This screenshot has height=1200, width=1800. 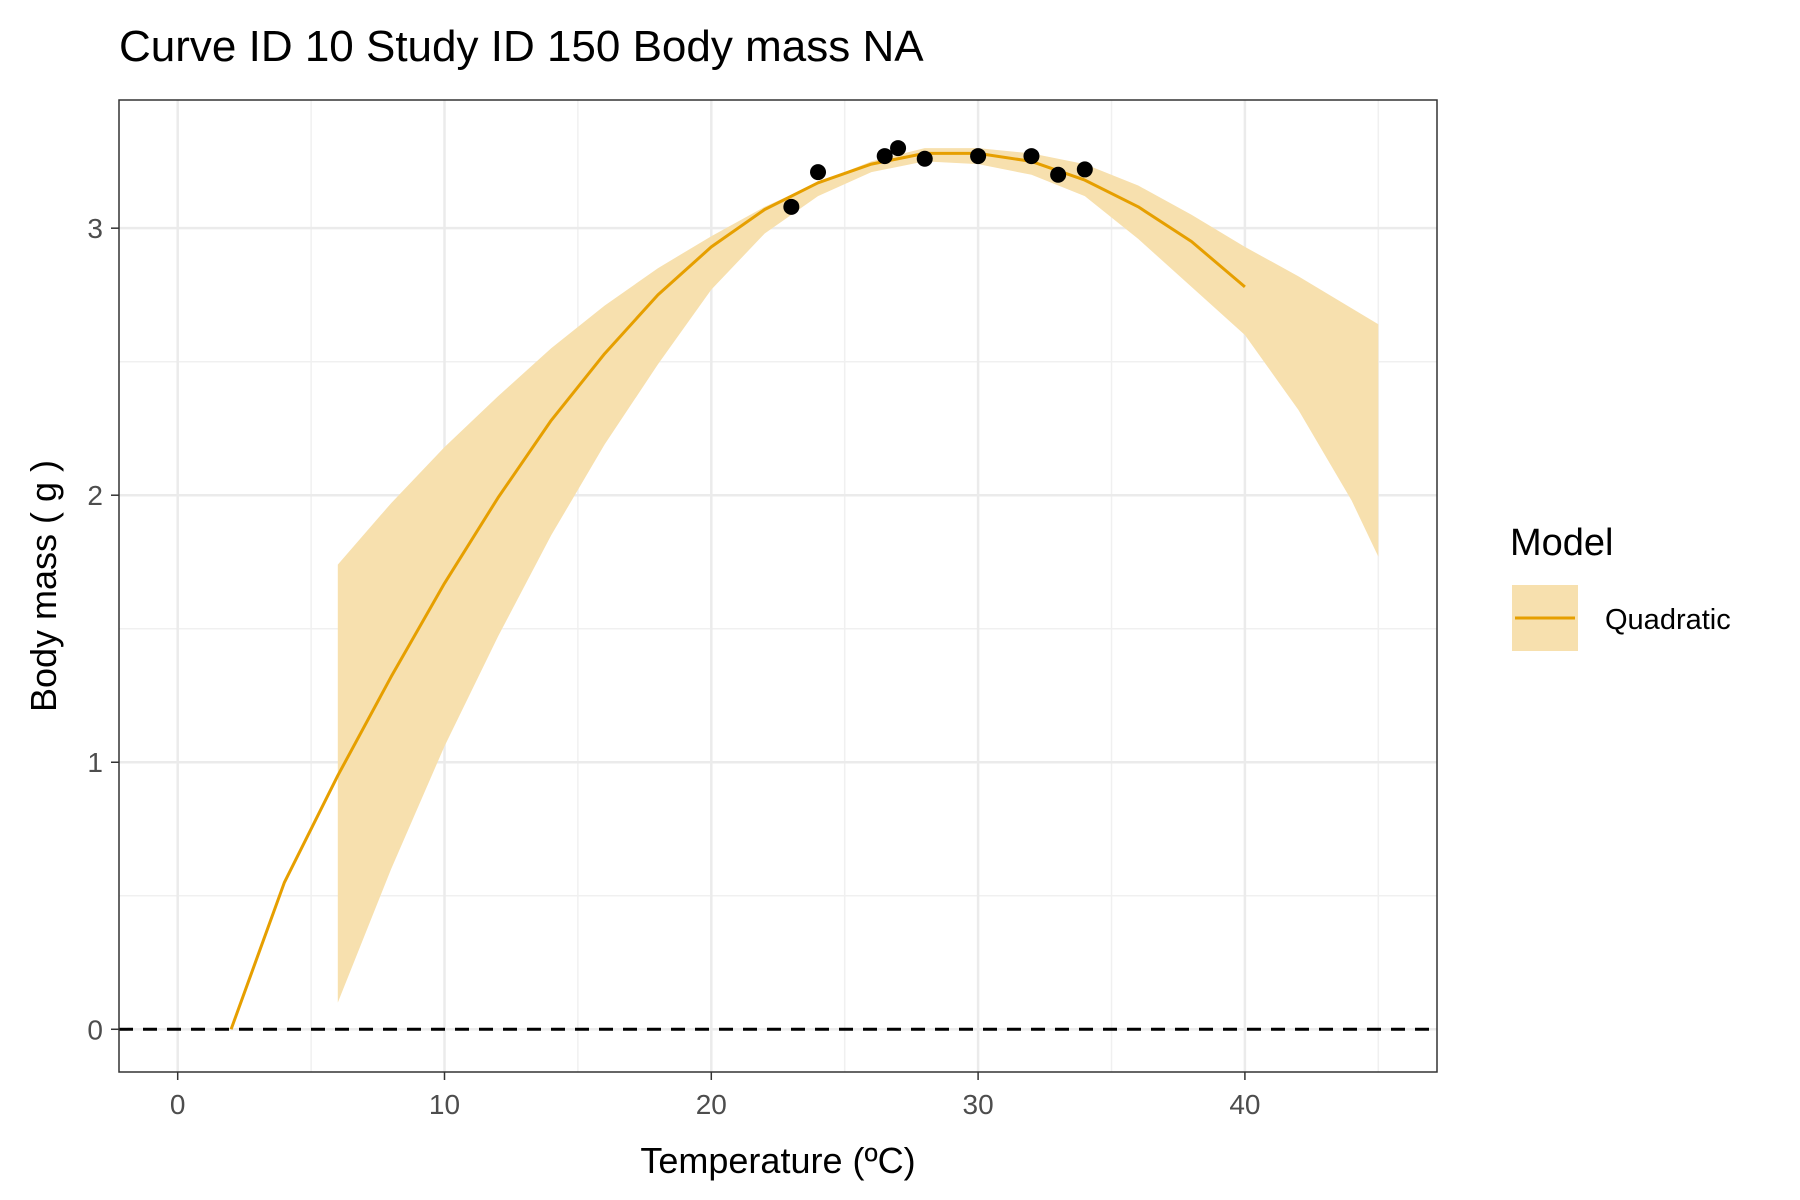 What do you see at coordinates (1668, 620) in the screenshot?
I see `legend-label-quadratic: Quadratic` at bounding box center [1668, 620].